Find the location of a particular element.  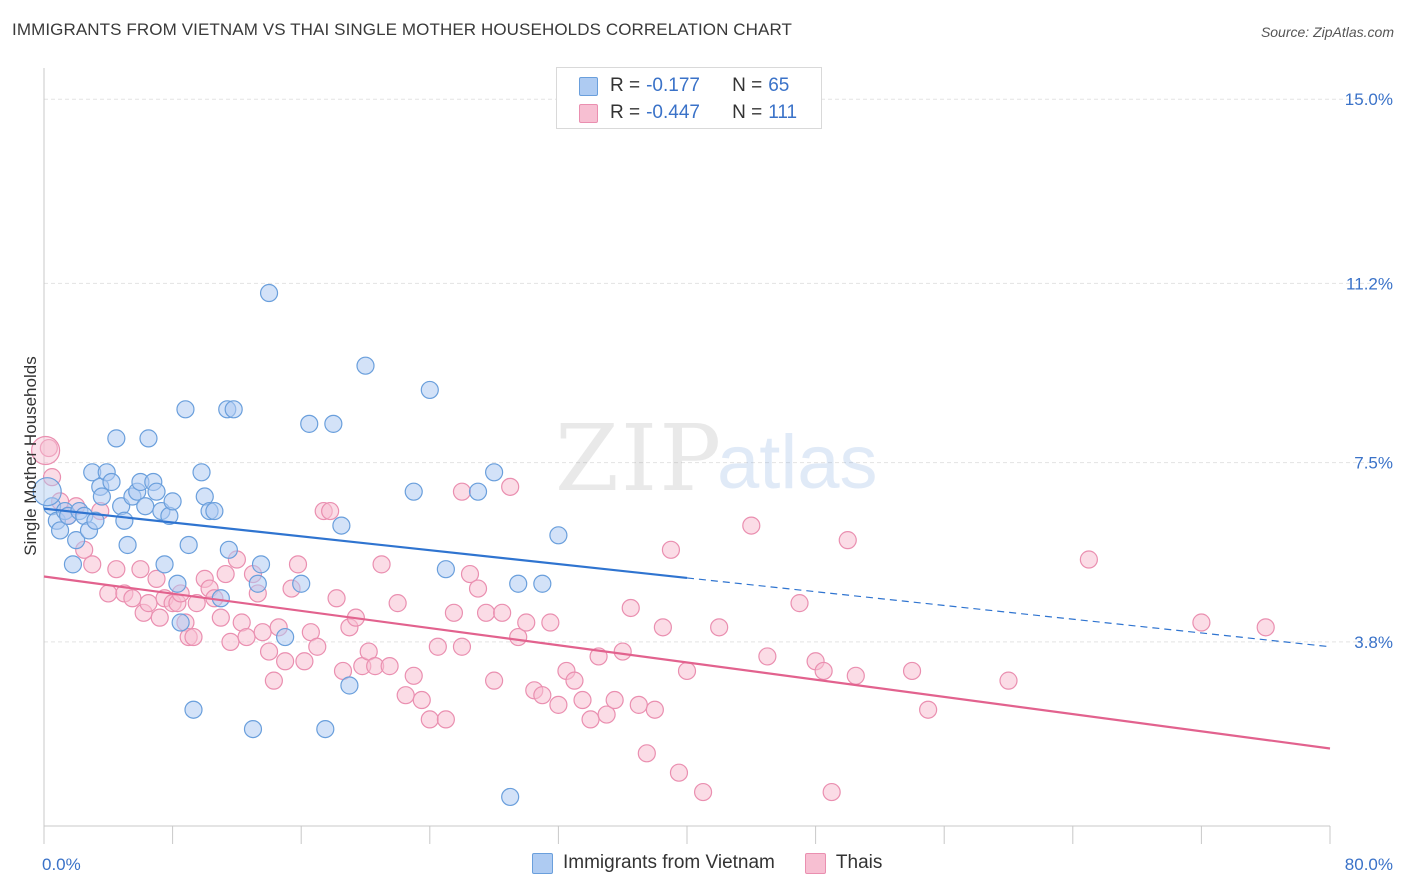

vietnam-trend-extension is located at coordinates (1008, 612).